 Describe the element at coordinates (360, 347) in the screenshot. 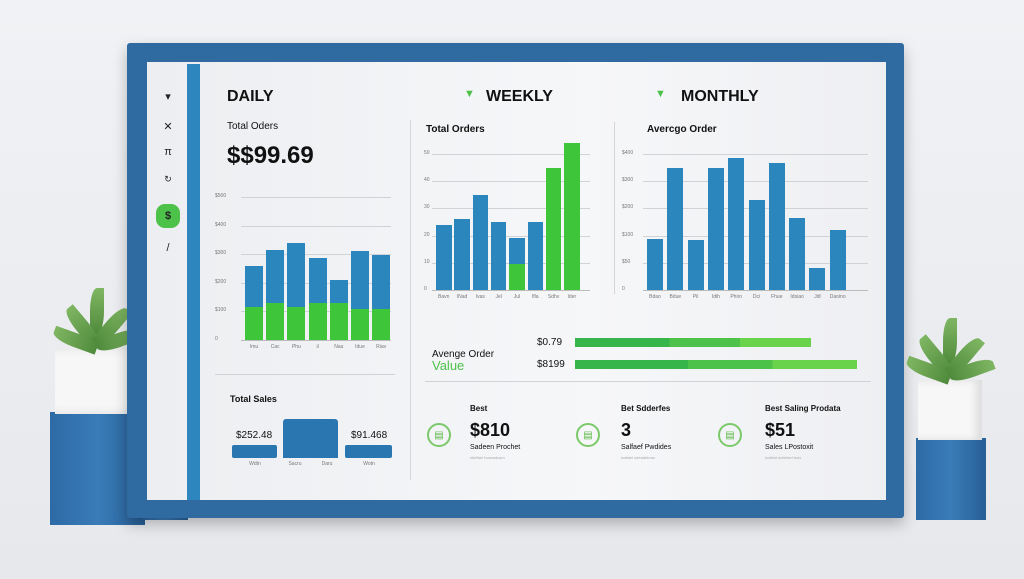

I see `x-tick-label: Idue` at that location.